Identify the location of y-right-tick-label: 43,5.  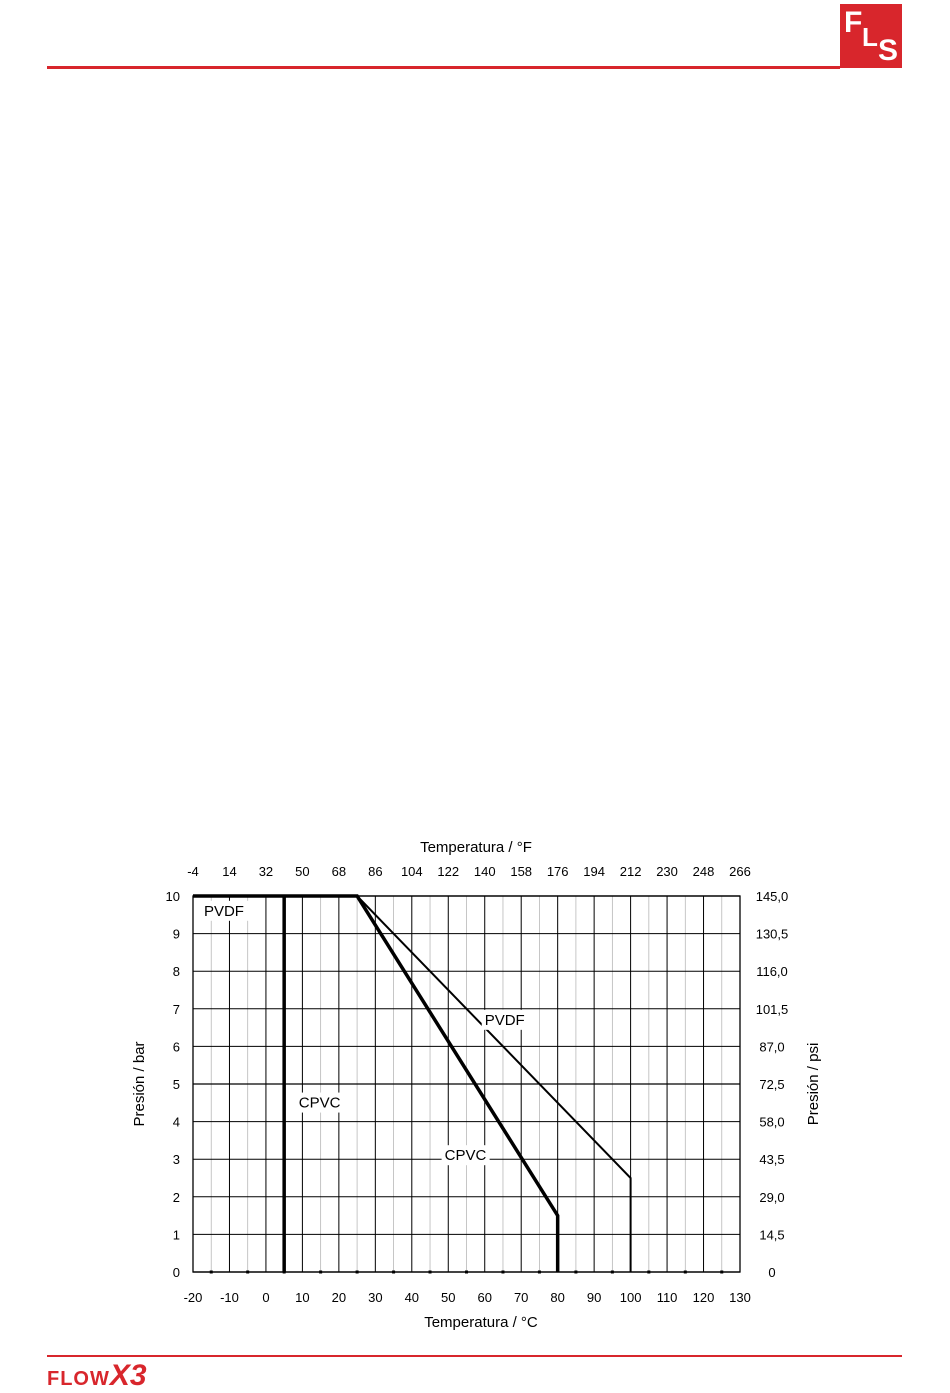
(771, 1159).